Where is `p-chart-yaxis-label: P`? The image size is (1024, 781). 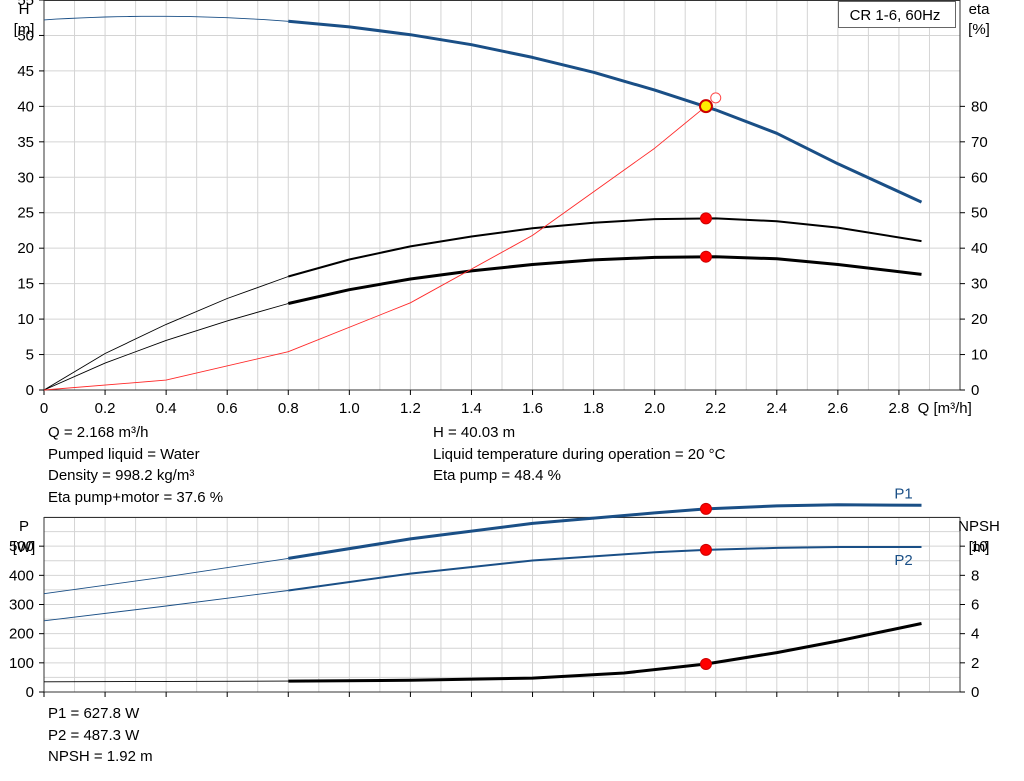
p-chart-yaxis-label: P is located at coordinates (24, 526).